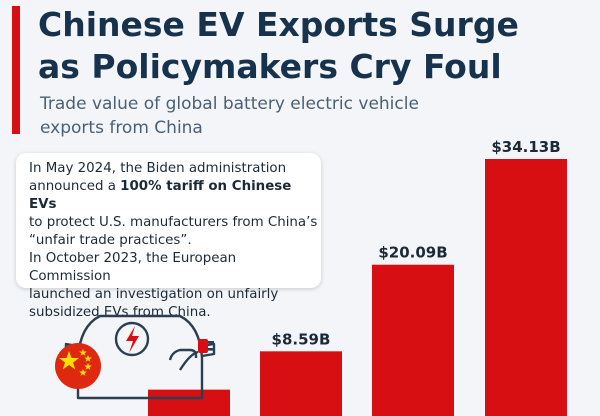 This screenshot has width=600, height=416. Describe the element at coordinates (16, 70) in the screenshot. I see `title-accent-bar` at that location.